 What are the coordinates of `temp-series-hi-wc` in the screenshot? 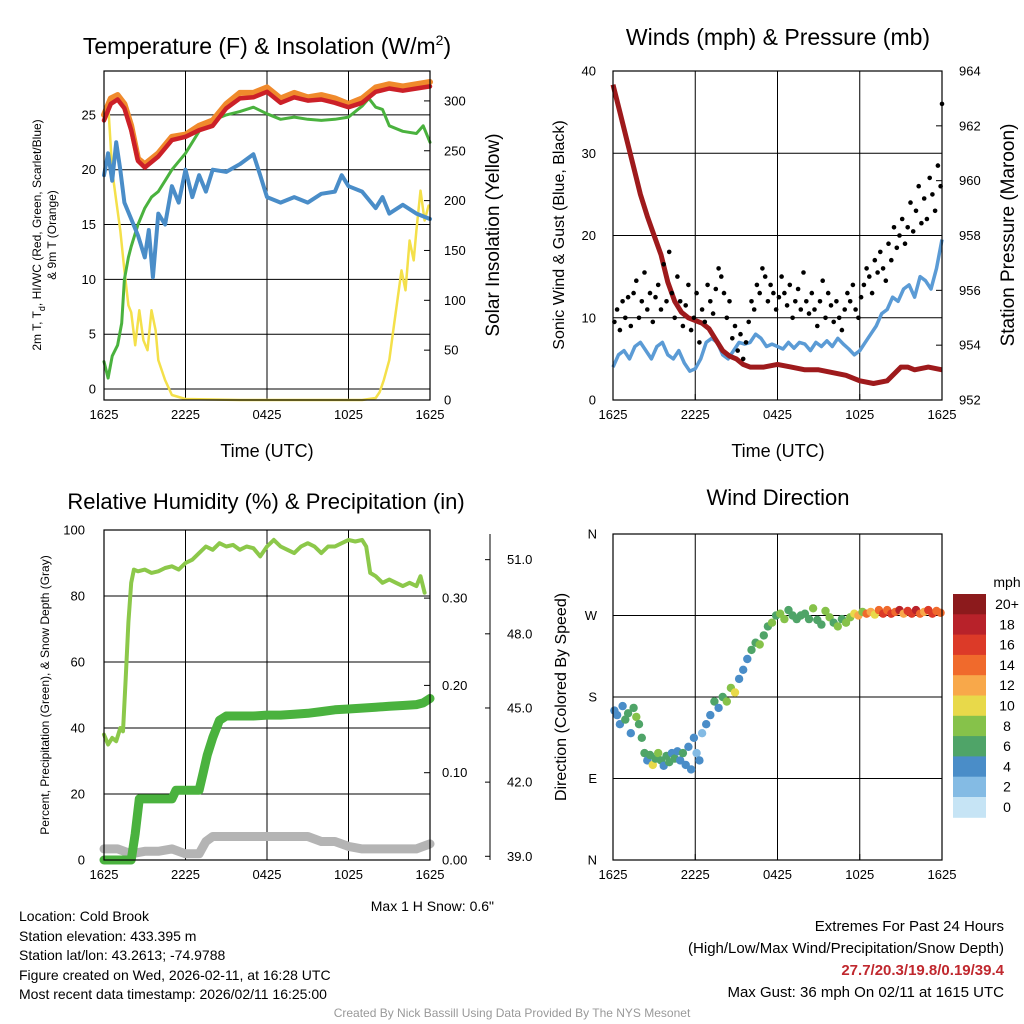 It's located at (267, 210).